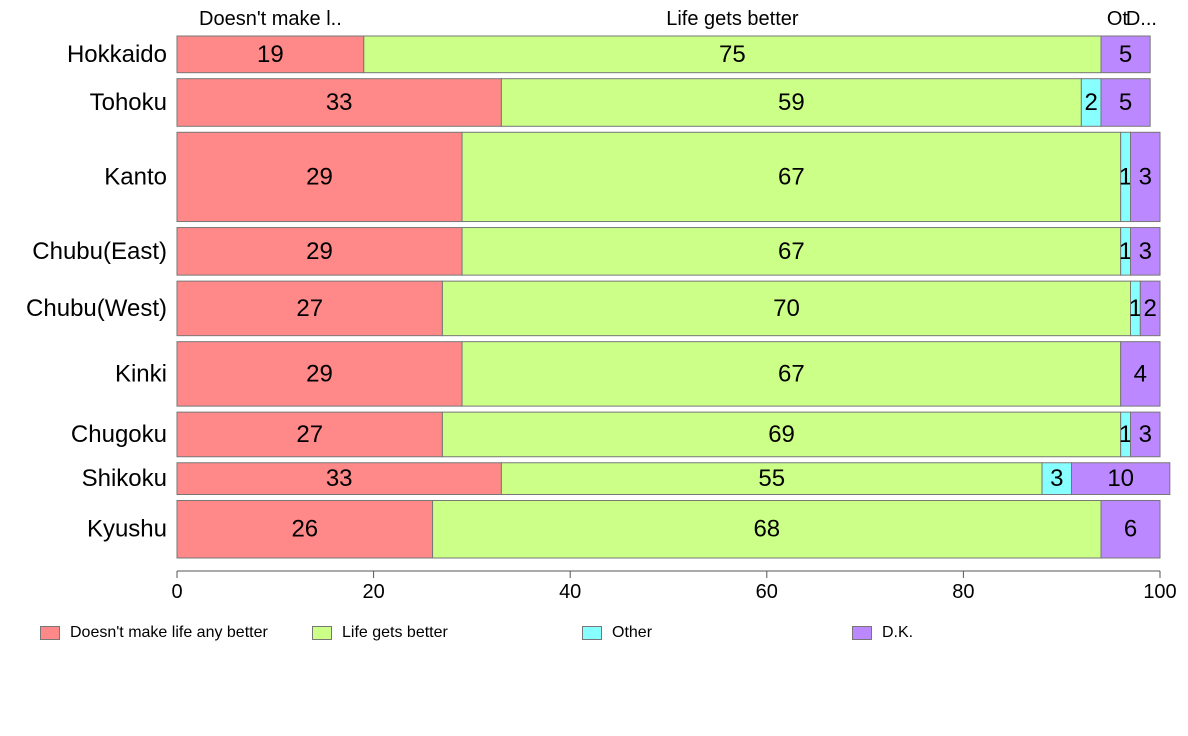 Image resolution: width=1188 pixels, height=736 pixels. I want to click on category-label: Tohoku, so click(128, 102).